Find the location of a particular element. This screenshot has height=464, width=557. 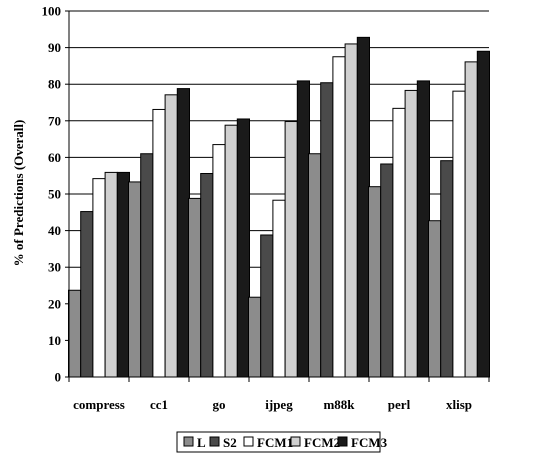

x-category-label: ijpeg is located at coordinates (279, 404).